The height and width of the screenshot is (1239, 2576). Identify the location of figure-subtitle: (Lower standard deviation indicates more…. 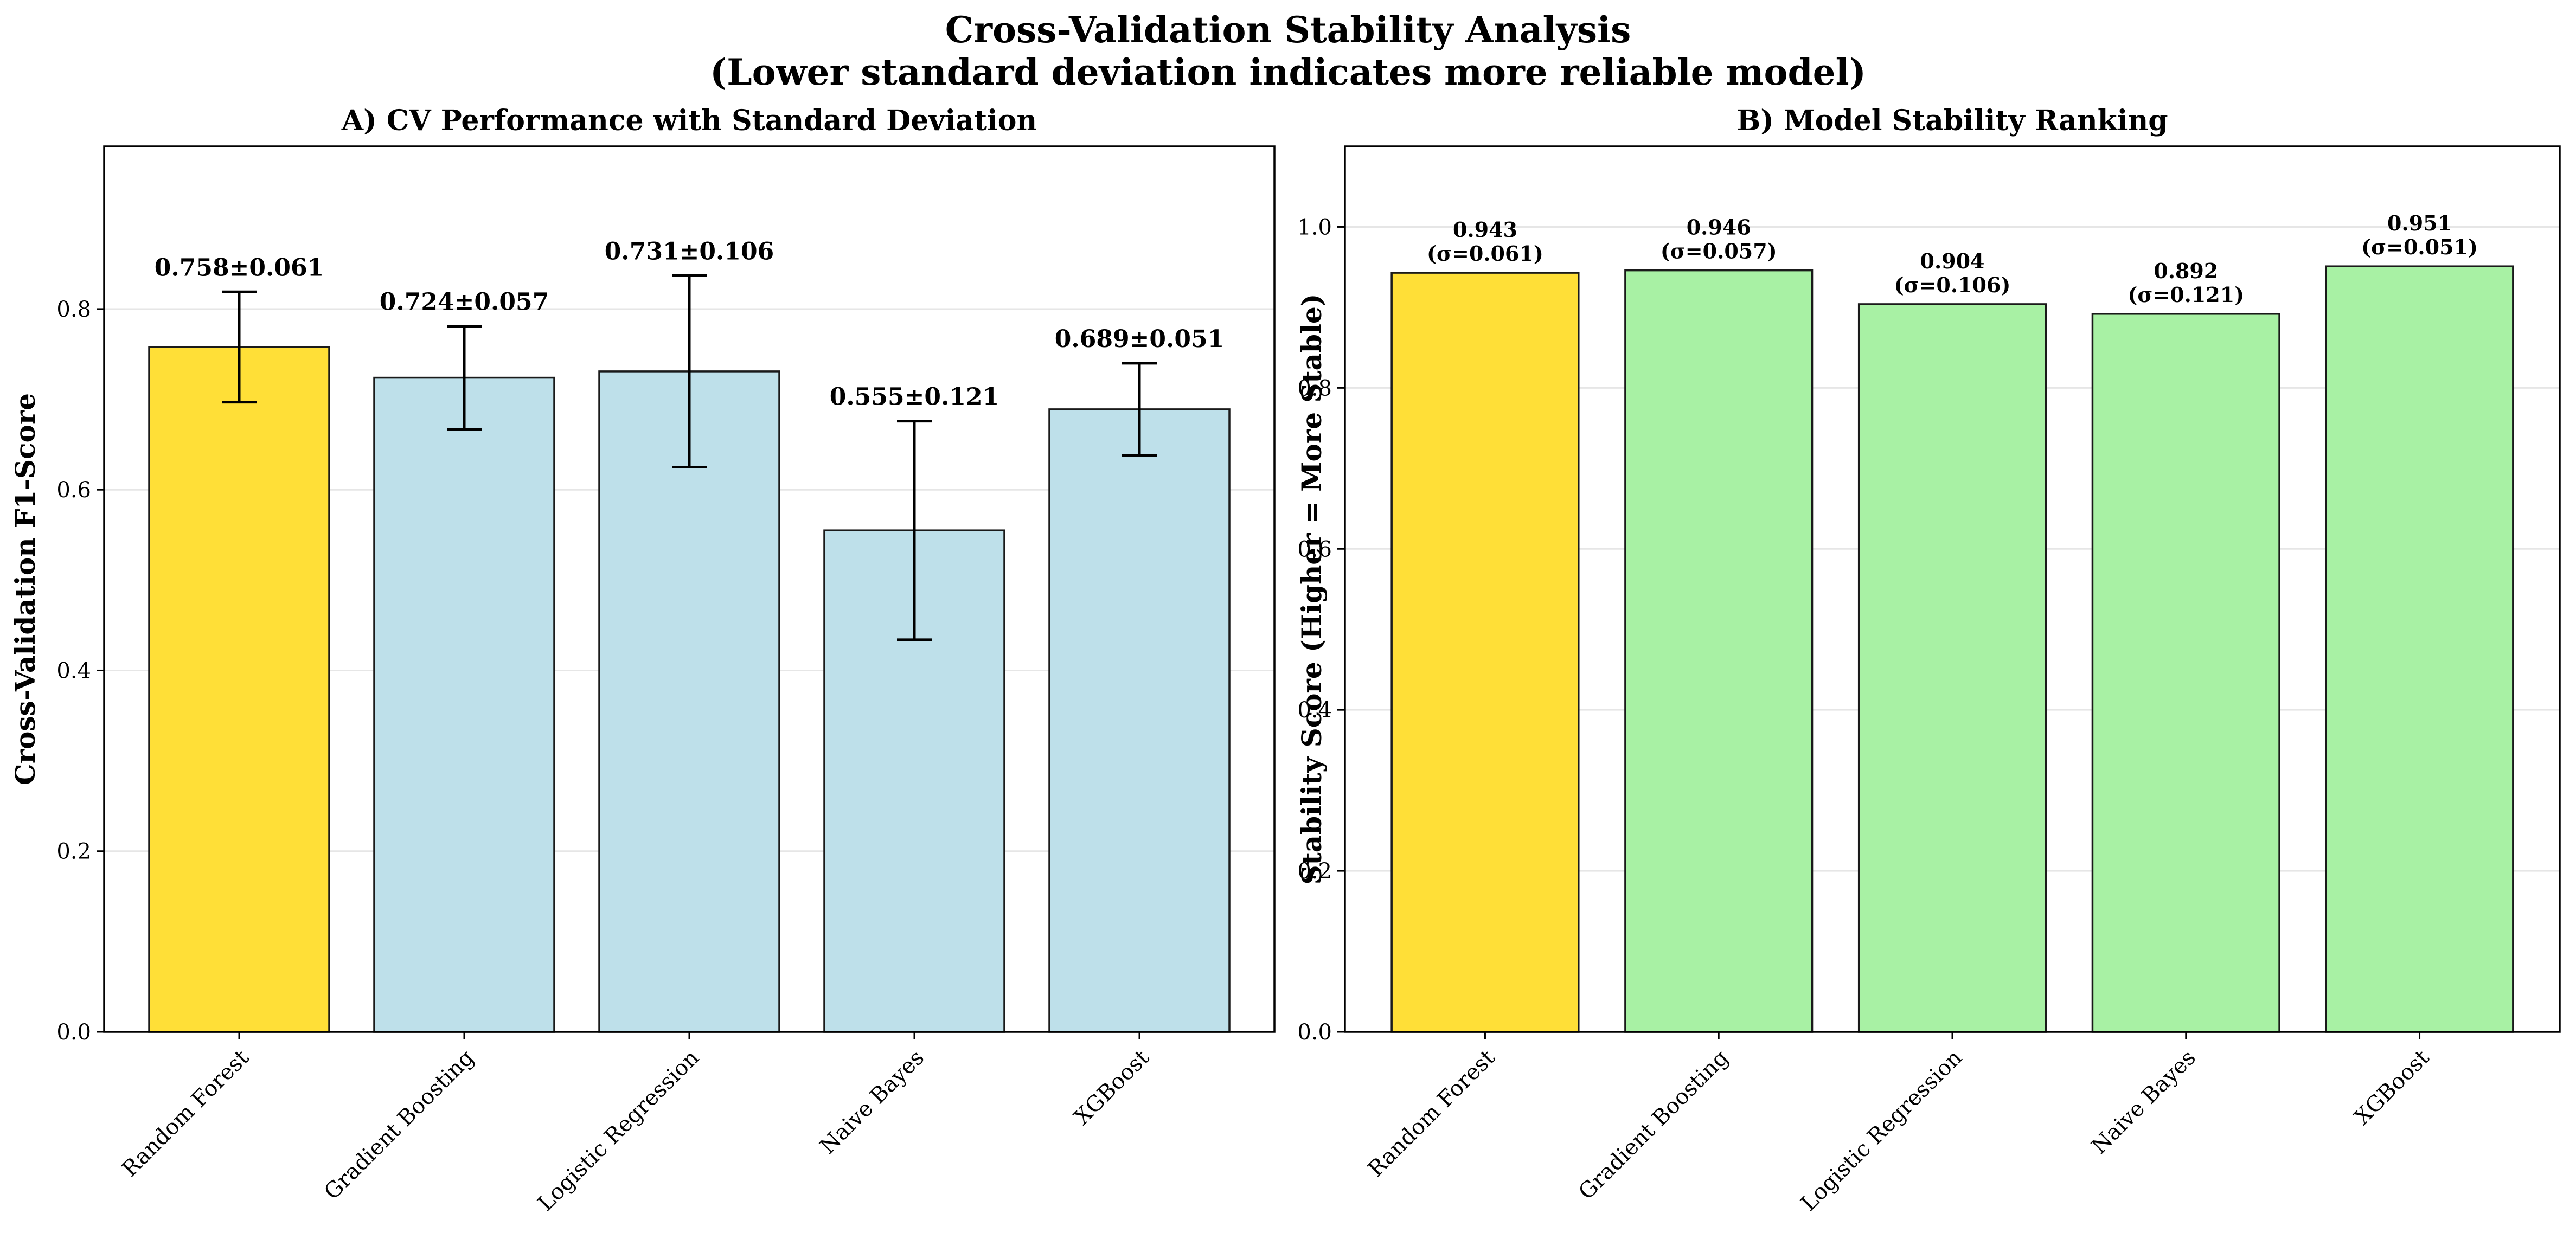
(1288, 72).